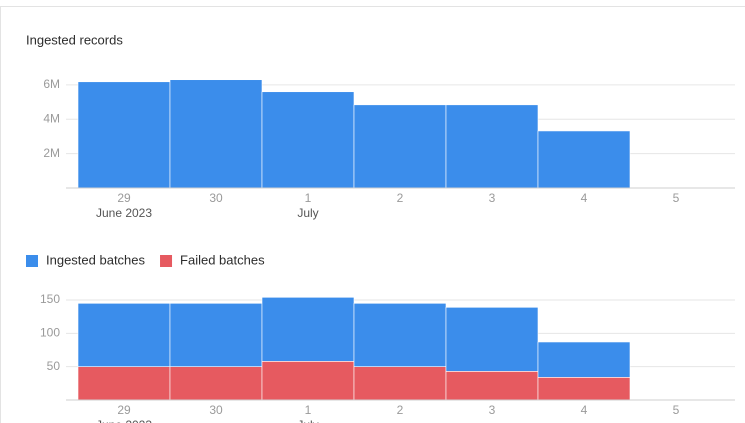 This screenshot has height=423, width=745. Describe the element at coordinates (51, 84) in the screenshot. I see `y-tick-label: 6M` at that location.